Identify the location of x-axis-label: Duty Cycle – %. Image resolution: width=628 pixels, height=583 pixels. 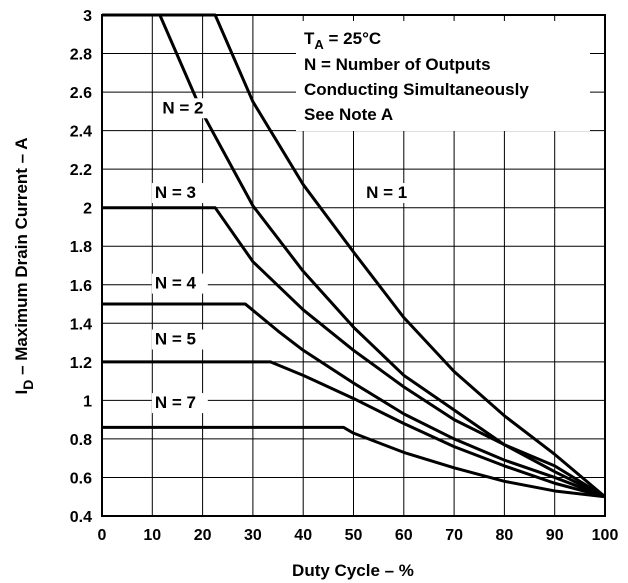
(353, 570).